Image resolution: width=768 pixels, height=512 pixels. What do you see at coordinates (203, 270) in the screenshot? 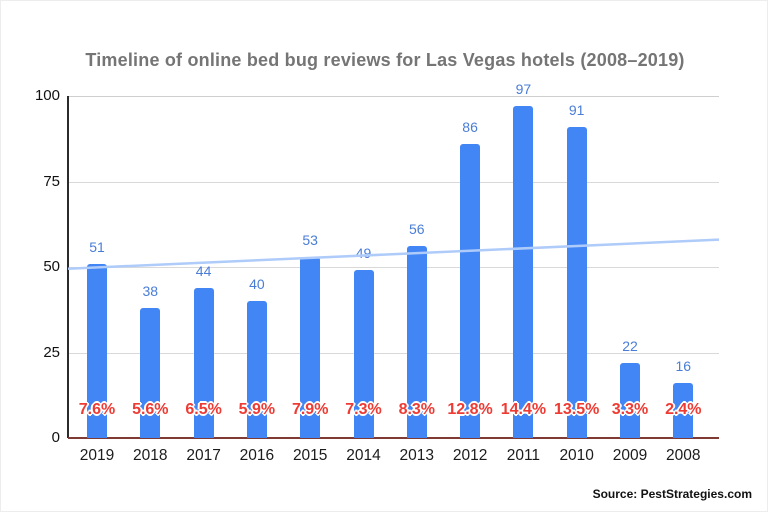
I see `bar-value-label: 44` at bounding box center [203, 270].